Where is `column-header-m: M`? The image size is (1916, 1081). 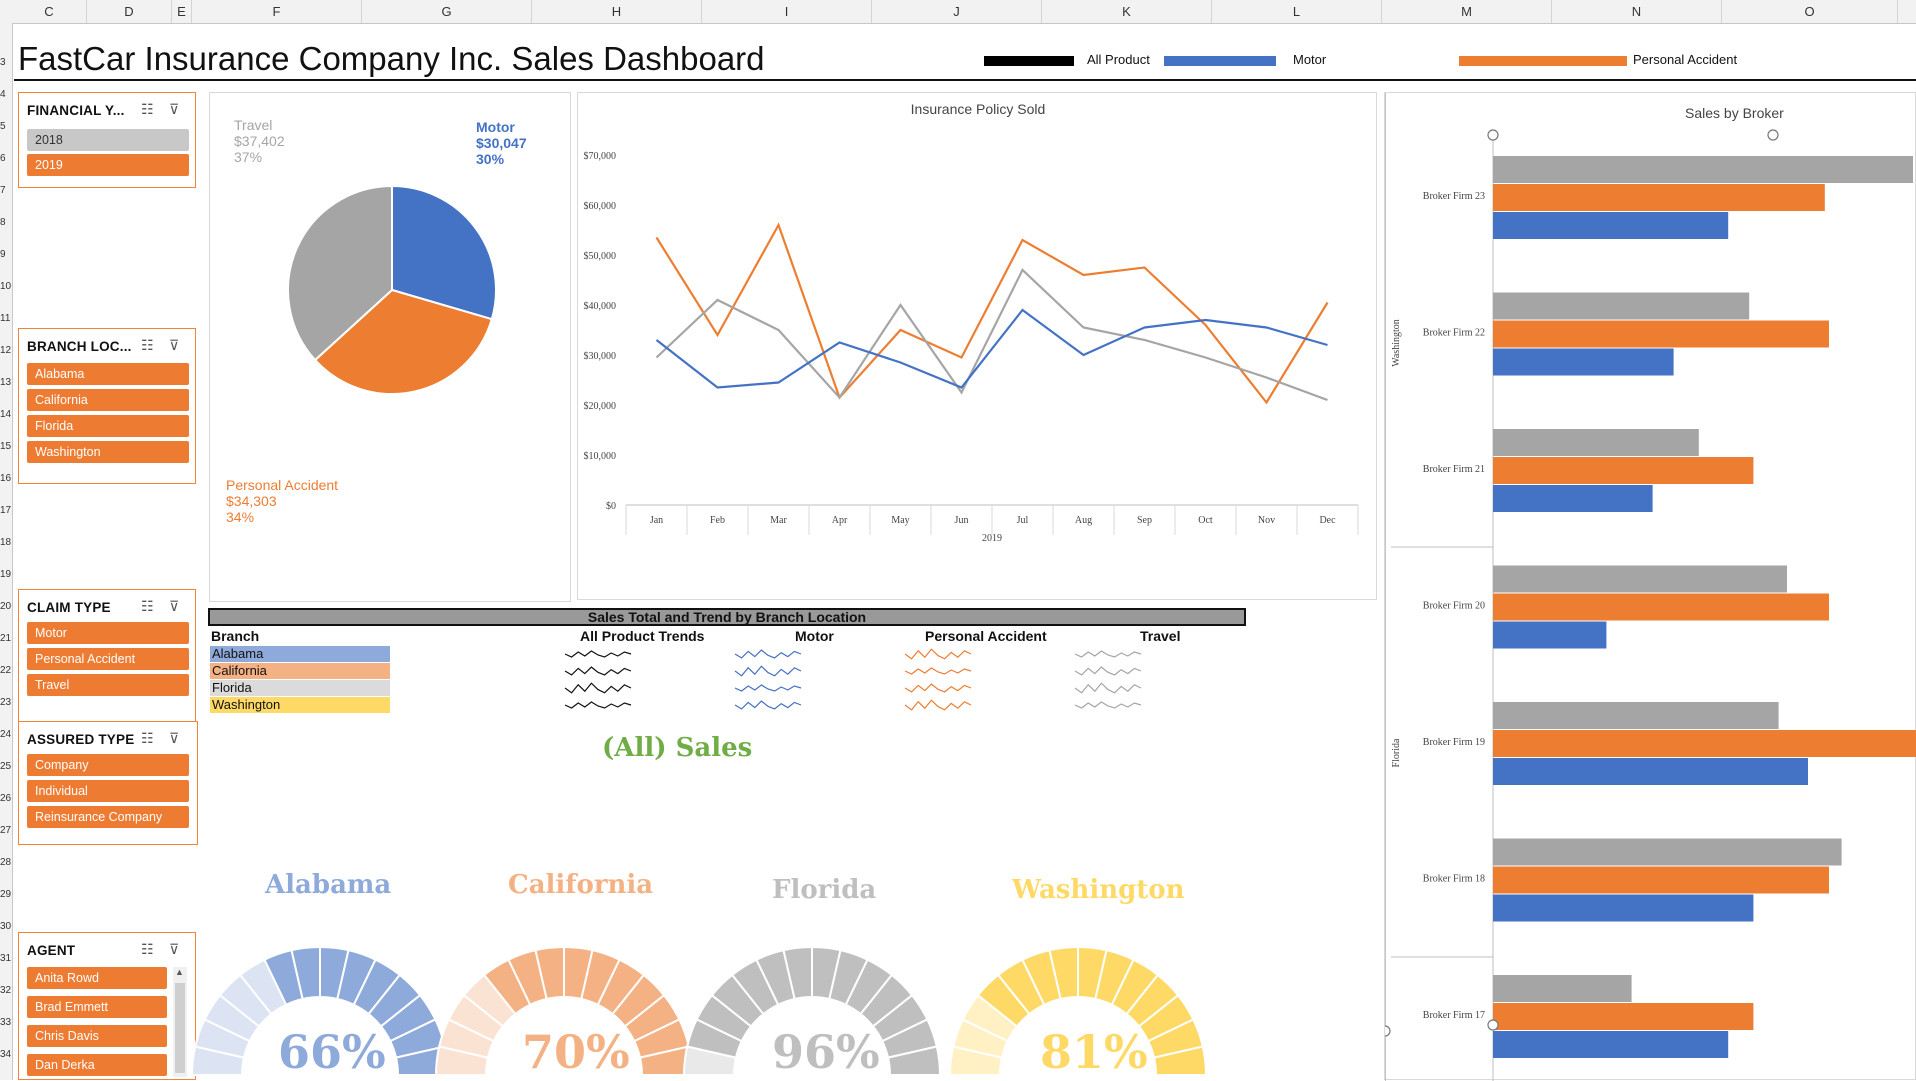 column-header-m: M is located at coordinates (1467, 11).